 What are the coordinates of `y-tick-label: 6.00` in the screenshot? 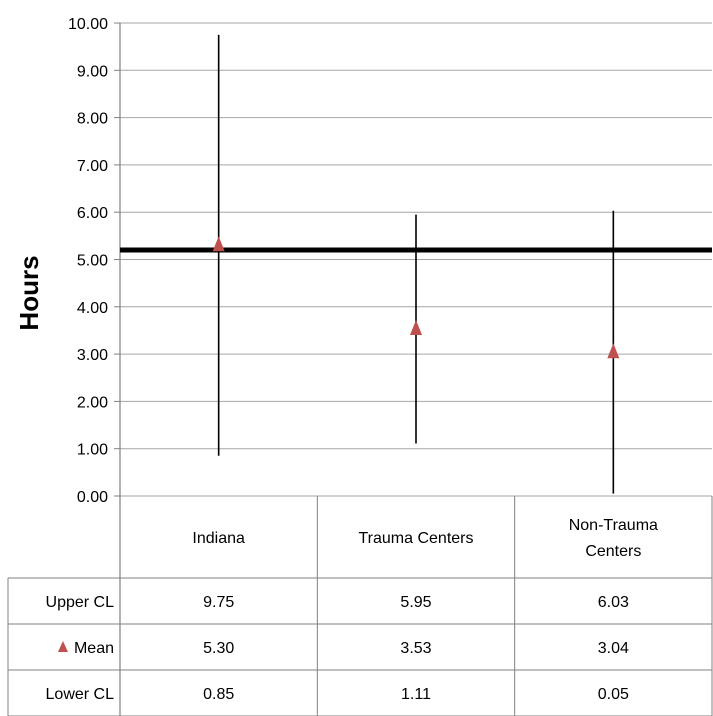 It's located at (92, 213).